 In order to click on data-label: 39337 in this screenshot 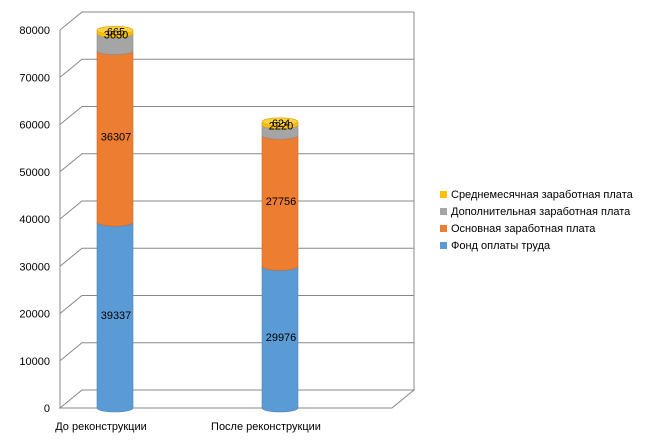, I will do `click(116, 316)`.